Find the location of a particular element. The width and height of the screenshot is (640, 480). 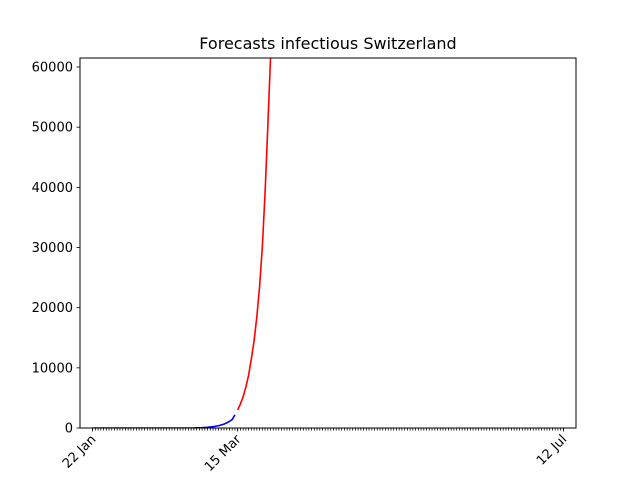

chart-title: Forecasts infectious Switzerland is located at coordinates (327, 43).